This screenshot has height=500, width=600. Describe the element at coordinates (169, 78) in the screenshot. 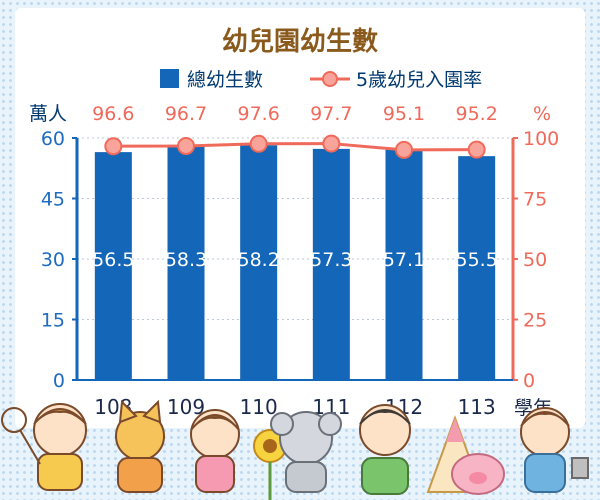

I see `legend-bar-swatch` at that location.